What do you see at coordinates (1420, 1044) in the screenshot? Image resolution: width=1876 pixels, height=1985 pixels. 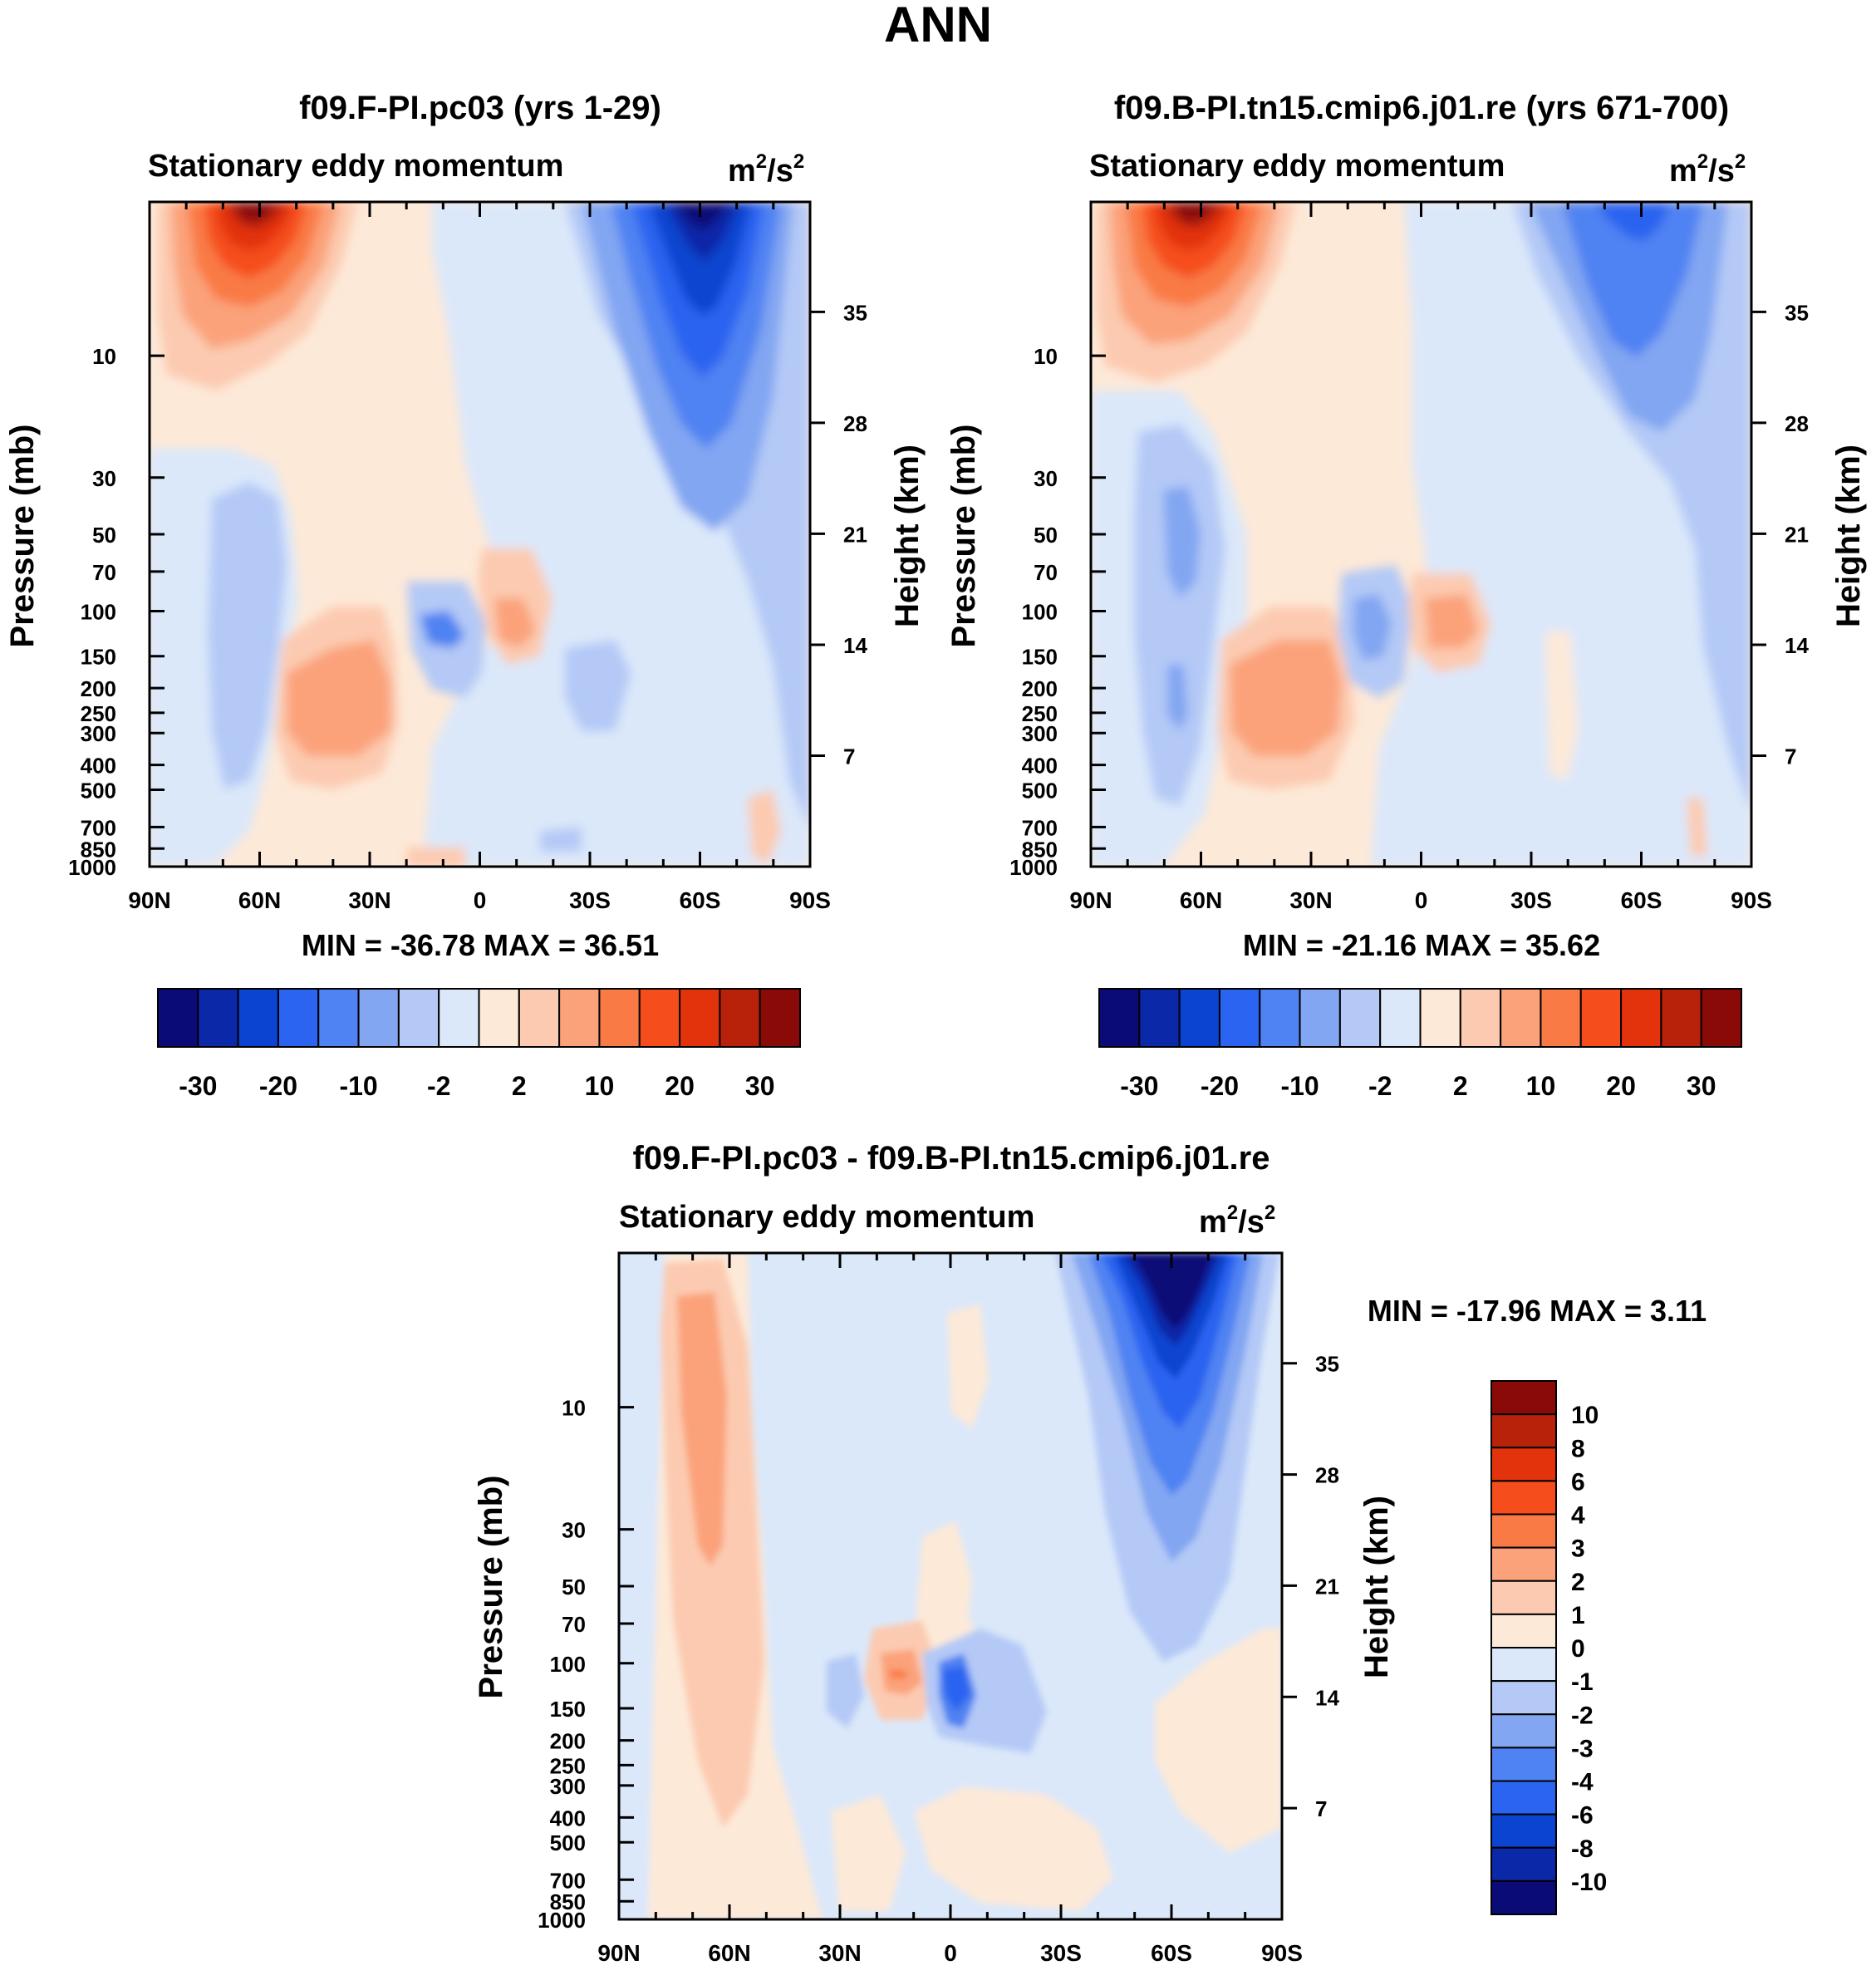 I see `panel-2-colorbar: -30 -20 -10 -2 2 10 20 30` at bounding box center [1420, 1044].